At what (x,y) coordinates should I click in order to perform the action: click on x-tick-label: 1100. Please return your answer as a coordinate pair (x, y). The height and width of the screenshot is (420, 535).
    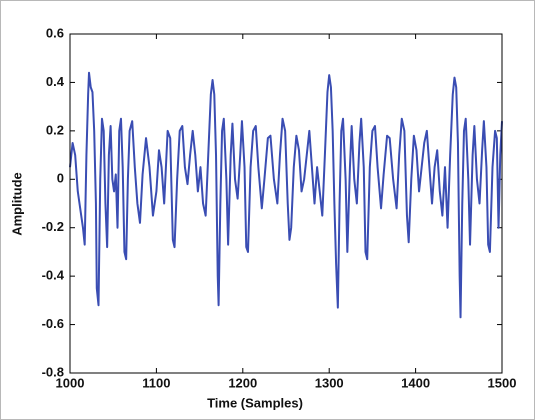
    Looking at the image, I should click on (156, 382).